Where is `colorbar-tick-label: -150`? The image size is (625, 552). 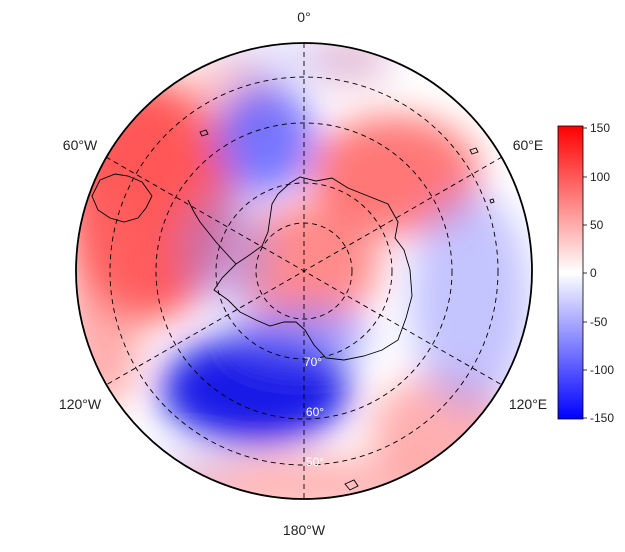
colorbar-tick-label: -150 is located at coordinates (602, 418).